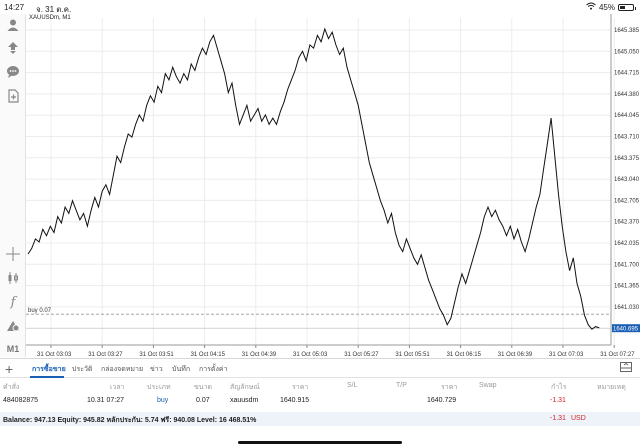 The image size is (640, 447). I want to click on order-current-price: 1640.729, so click(442, 400).